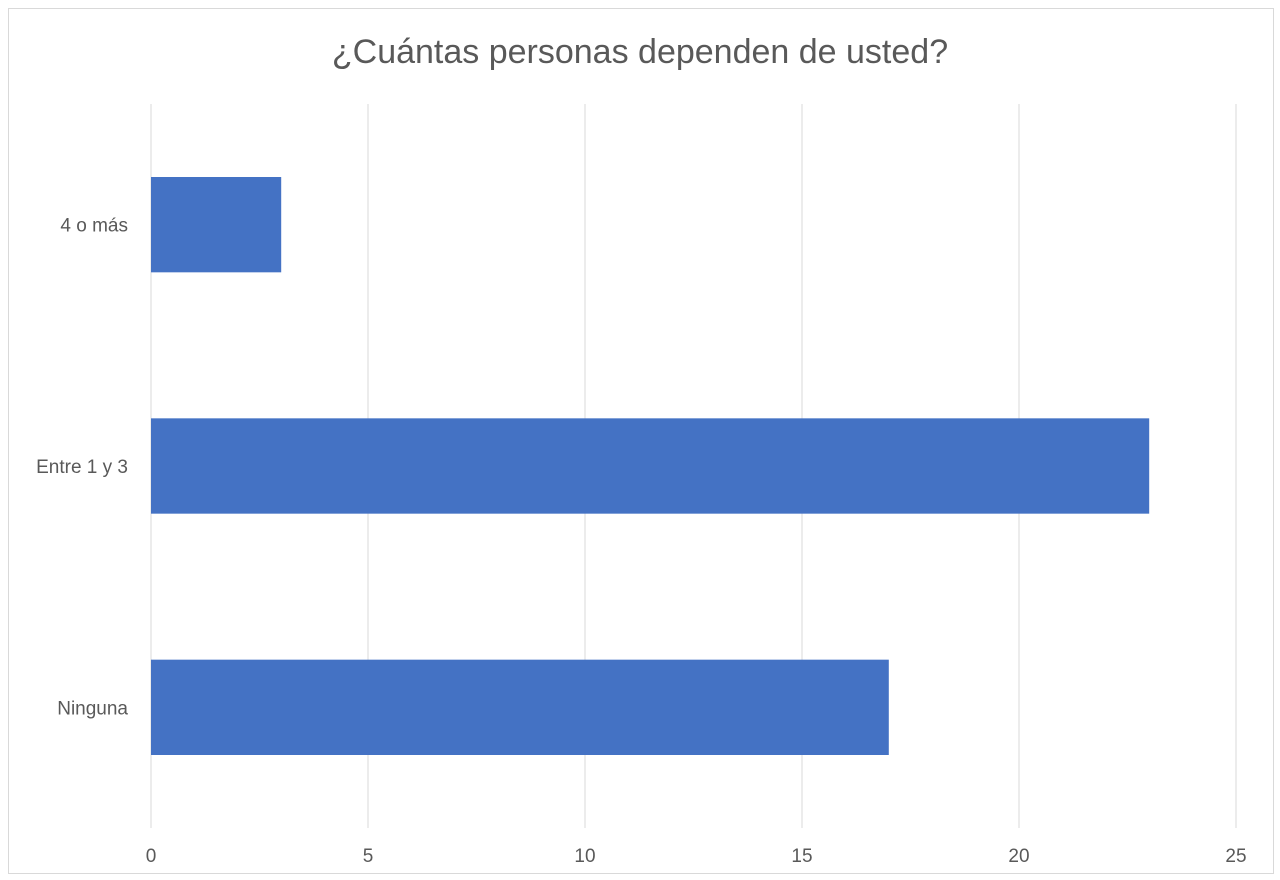  What do you see at coordinates (696, 856) in the screenshot?
I see `x-tick-labels: 0 5 10 15 20 25` at bounding box center [696, 856].